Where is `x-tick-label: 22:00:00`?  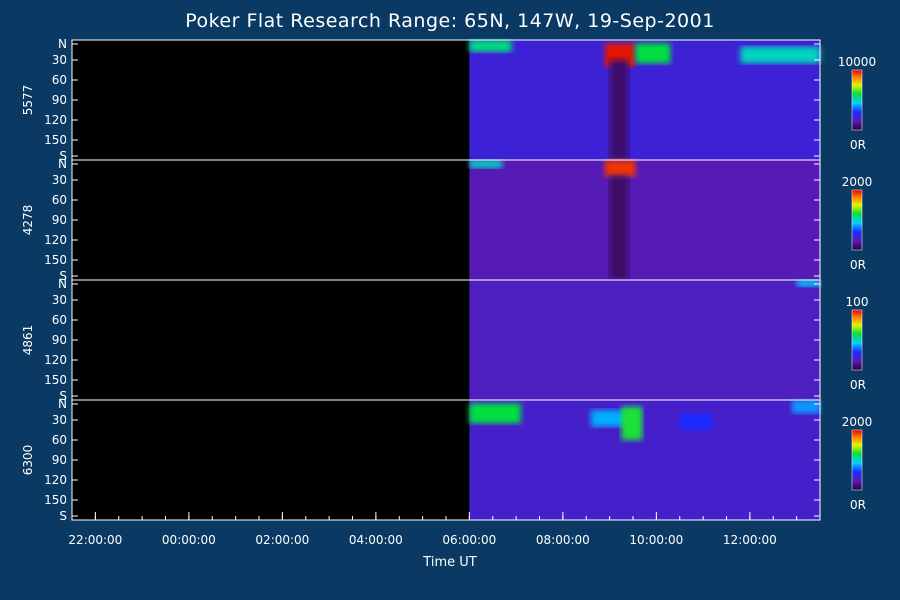 x-tick-label: 22:00:00 is located at coordinates (95, 540).